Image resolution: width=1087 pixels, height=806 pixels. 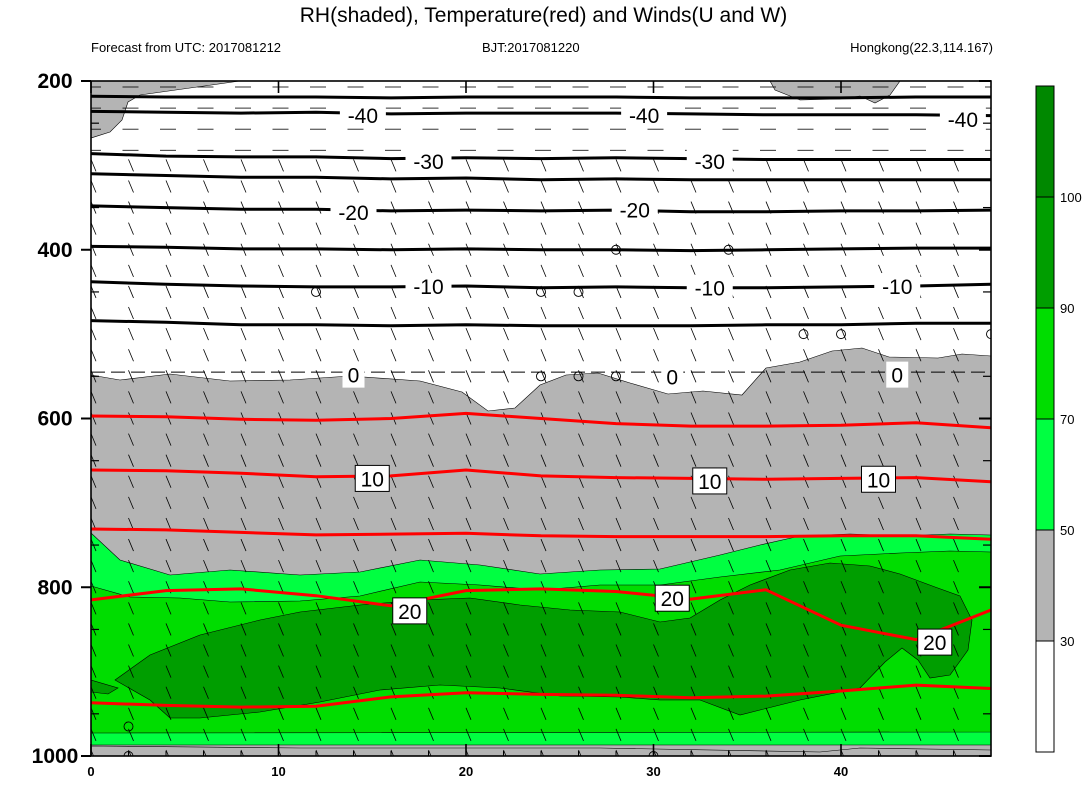 What do you see at coordinates (878, 480) in the screenshot?
I see `temperature-label: 10` at bounding box center [878, 480].